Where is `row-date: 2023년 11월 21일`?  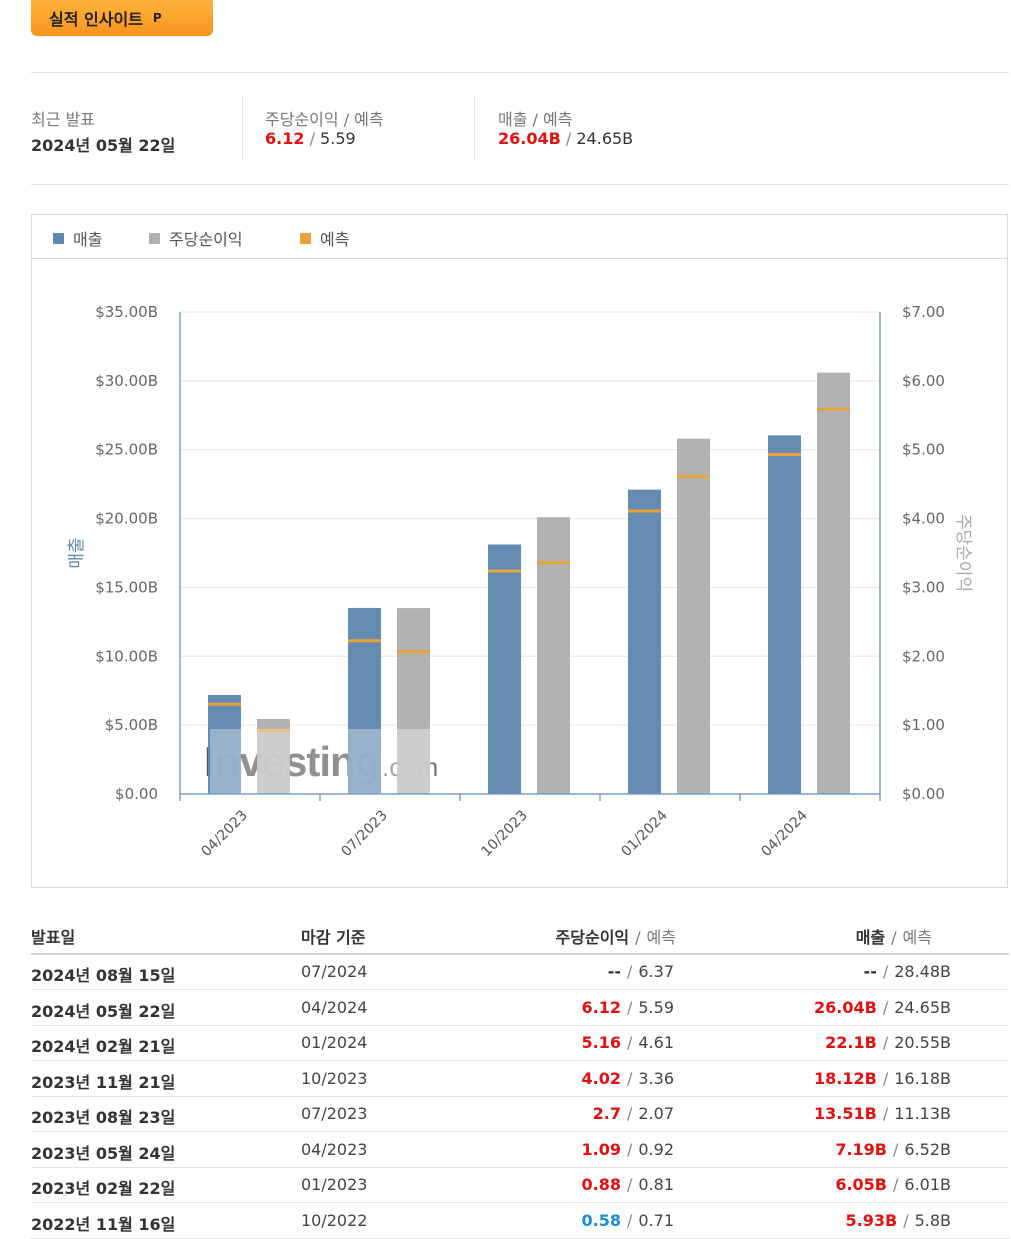 row-date: 2023년 11월 21일 is located at coordinates (103, 1082).